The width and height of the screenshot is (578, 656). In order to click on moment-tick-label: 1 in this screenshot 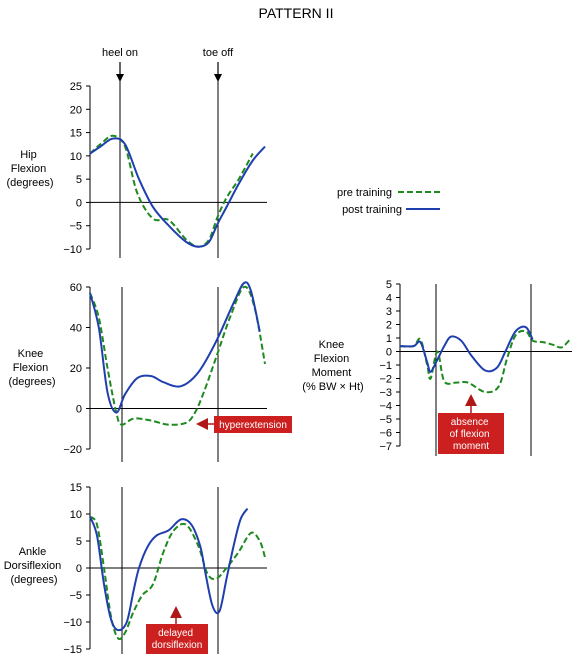, I will do `click(389, 339)`.